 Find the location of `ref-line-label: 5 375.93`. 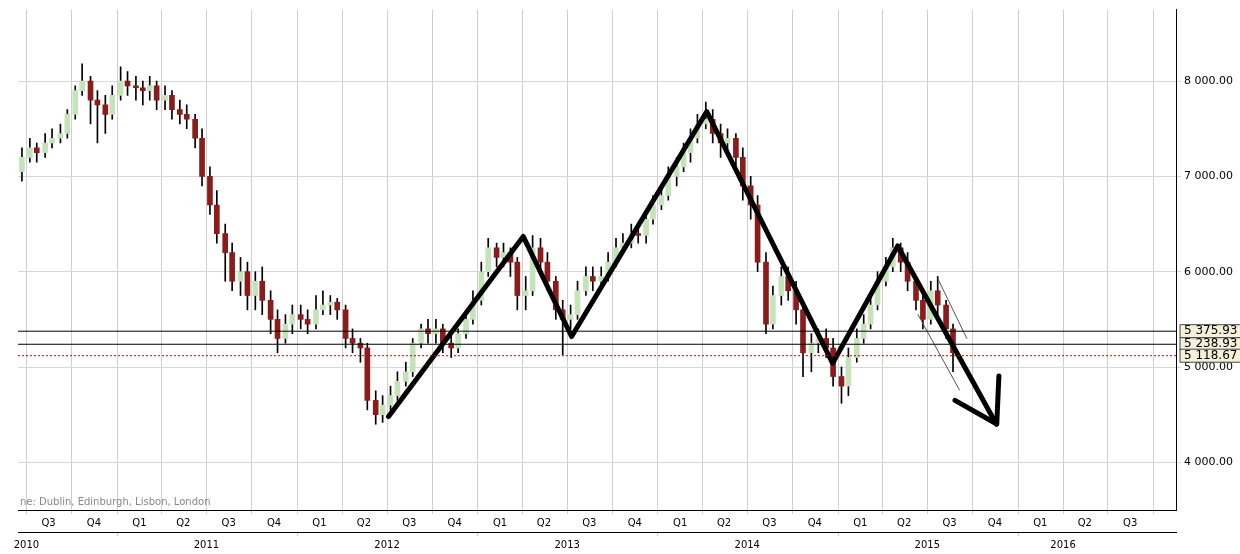

ref-line-label: 5 375.93 is located at coordinates (1211, 330).